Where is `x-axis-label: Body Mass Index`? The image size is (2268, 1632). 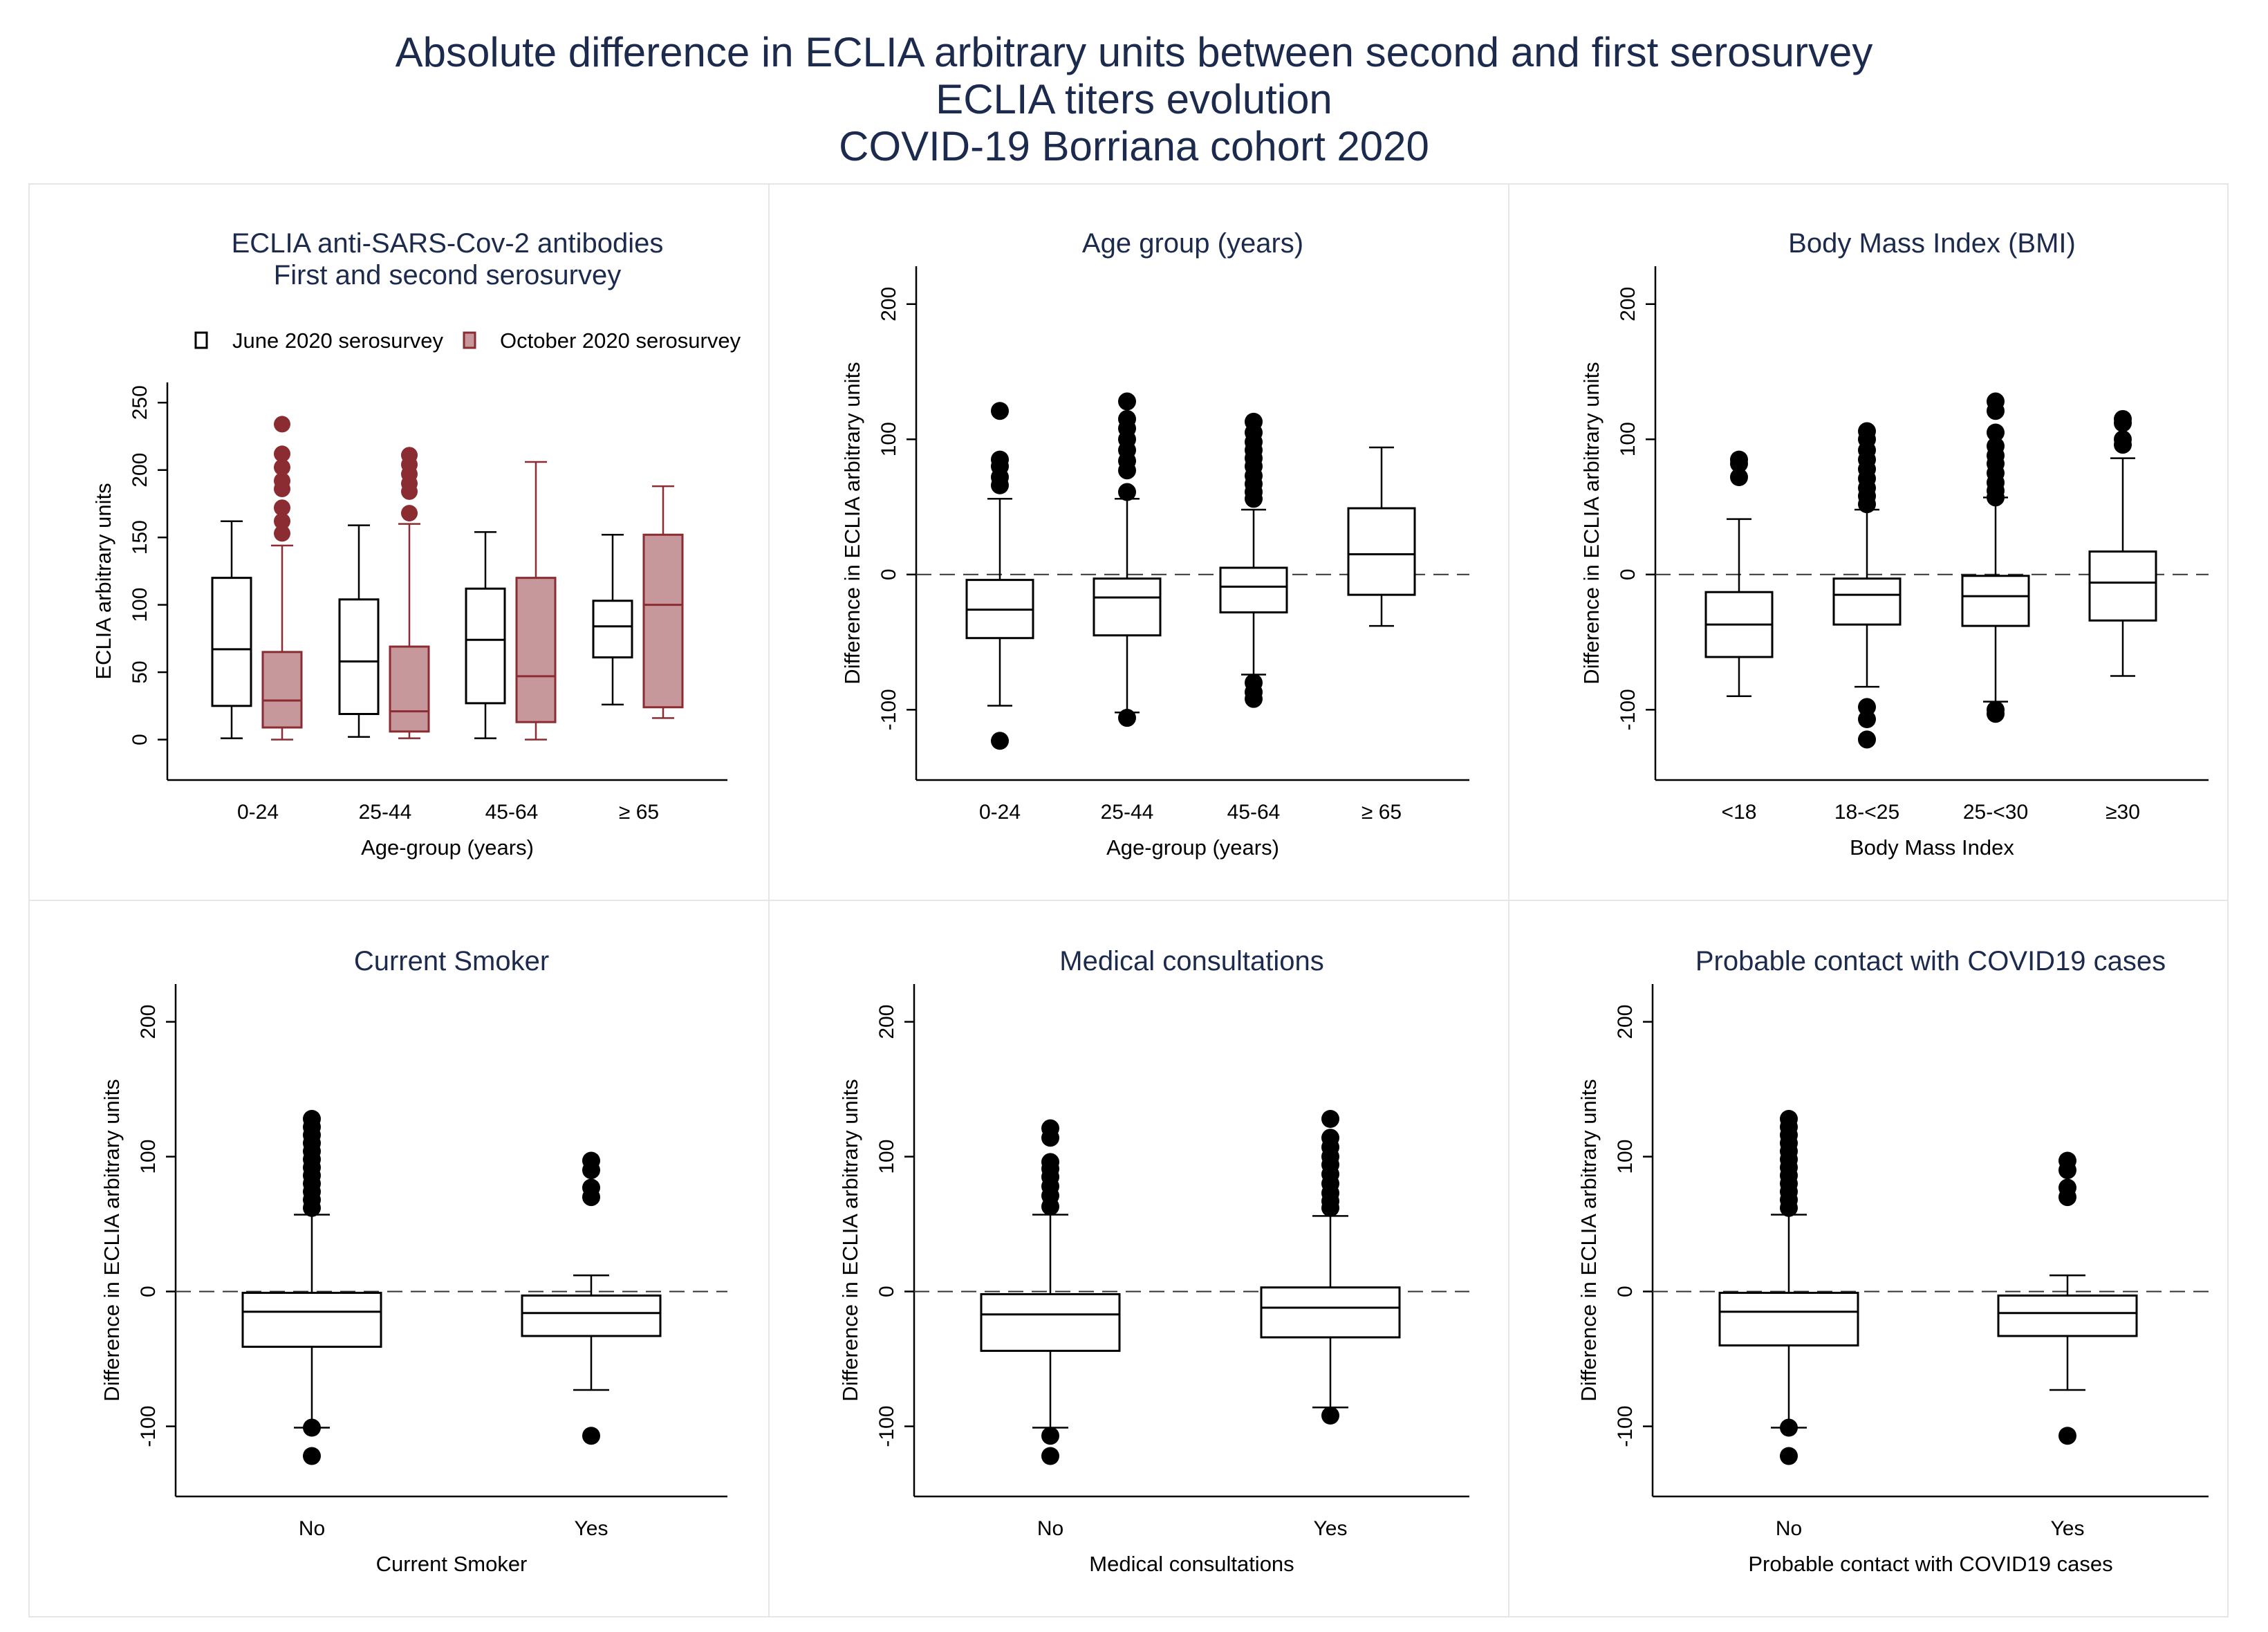 x-axis-label: Body Mass Index is located at coordinates (1932, 847).